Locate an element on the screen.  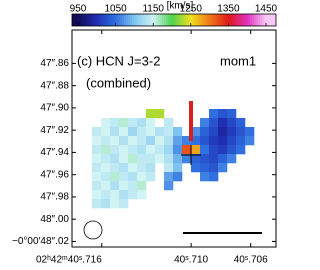
colorbar-tick-label: 1350 is located at coordinates (228, 9).